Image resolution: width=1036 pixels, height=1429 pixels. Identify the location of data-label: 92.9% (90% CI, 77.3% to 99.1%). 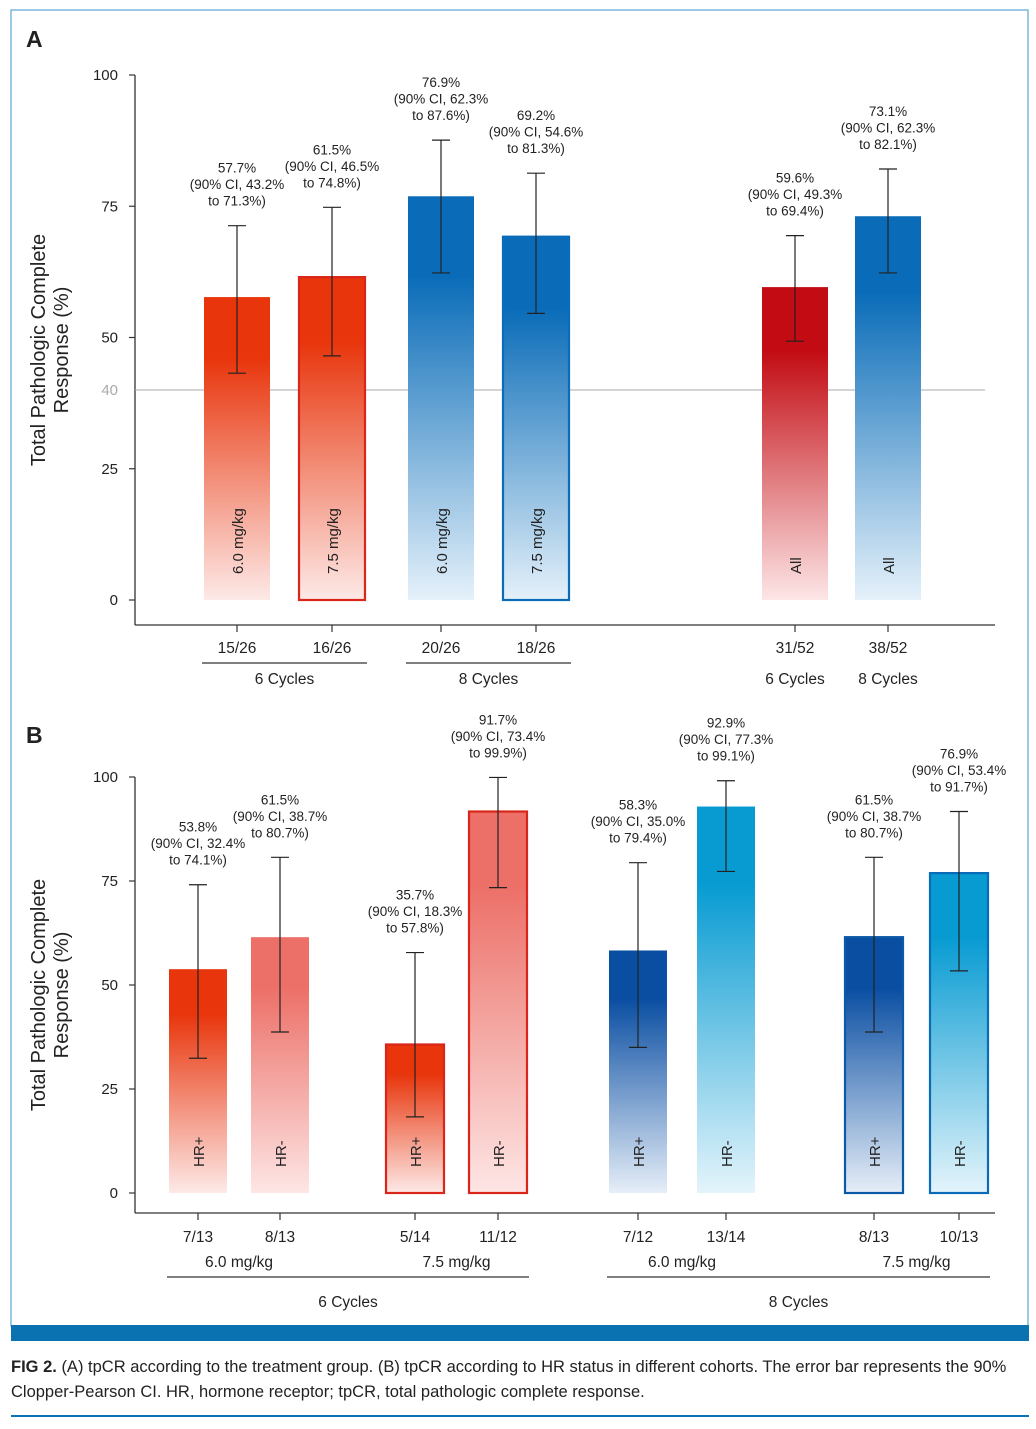
(726, 740).